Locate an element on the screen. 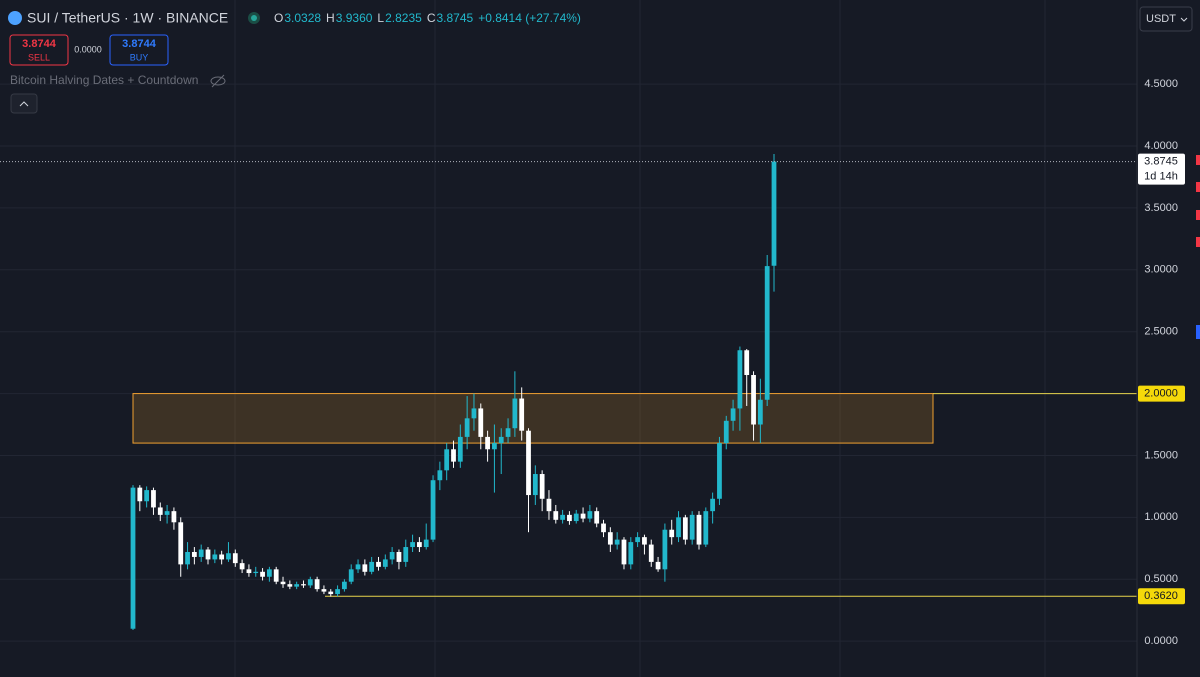 The width and height of the screenshot is (1200, 677). ohlc-legend: O 3.0328 H 3.9360 L 2.8235 C 3.8745 is located at coordinates (374, 18).